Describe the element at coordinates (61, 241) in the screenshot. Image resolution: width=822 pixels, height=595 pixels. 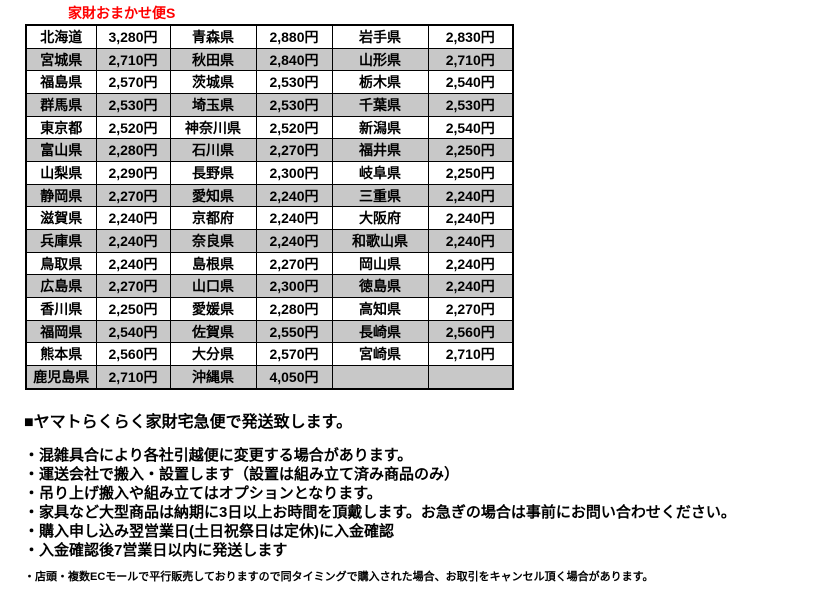
I see `prefecture-cell: 兵庫県` at that location.